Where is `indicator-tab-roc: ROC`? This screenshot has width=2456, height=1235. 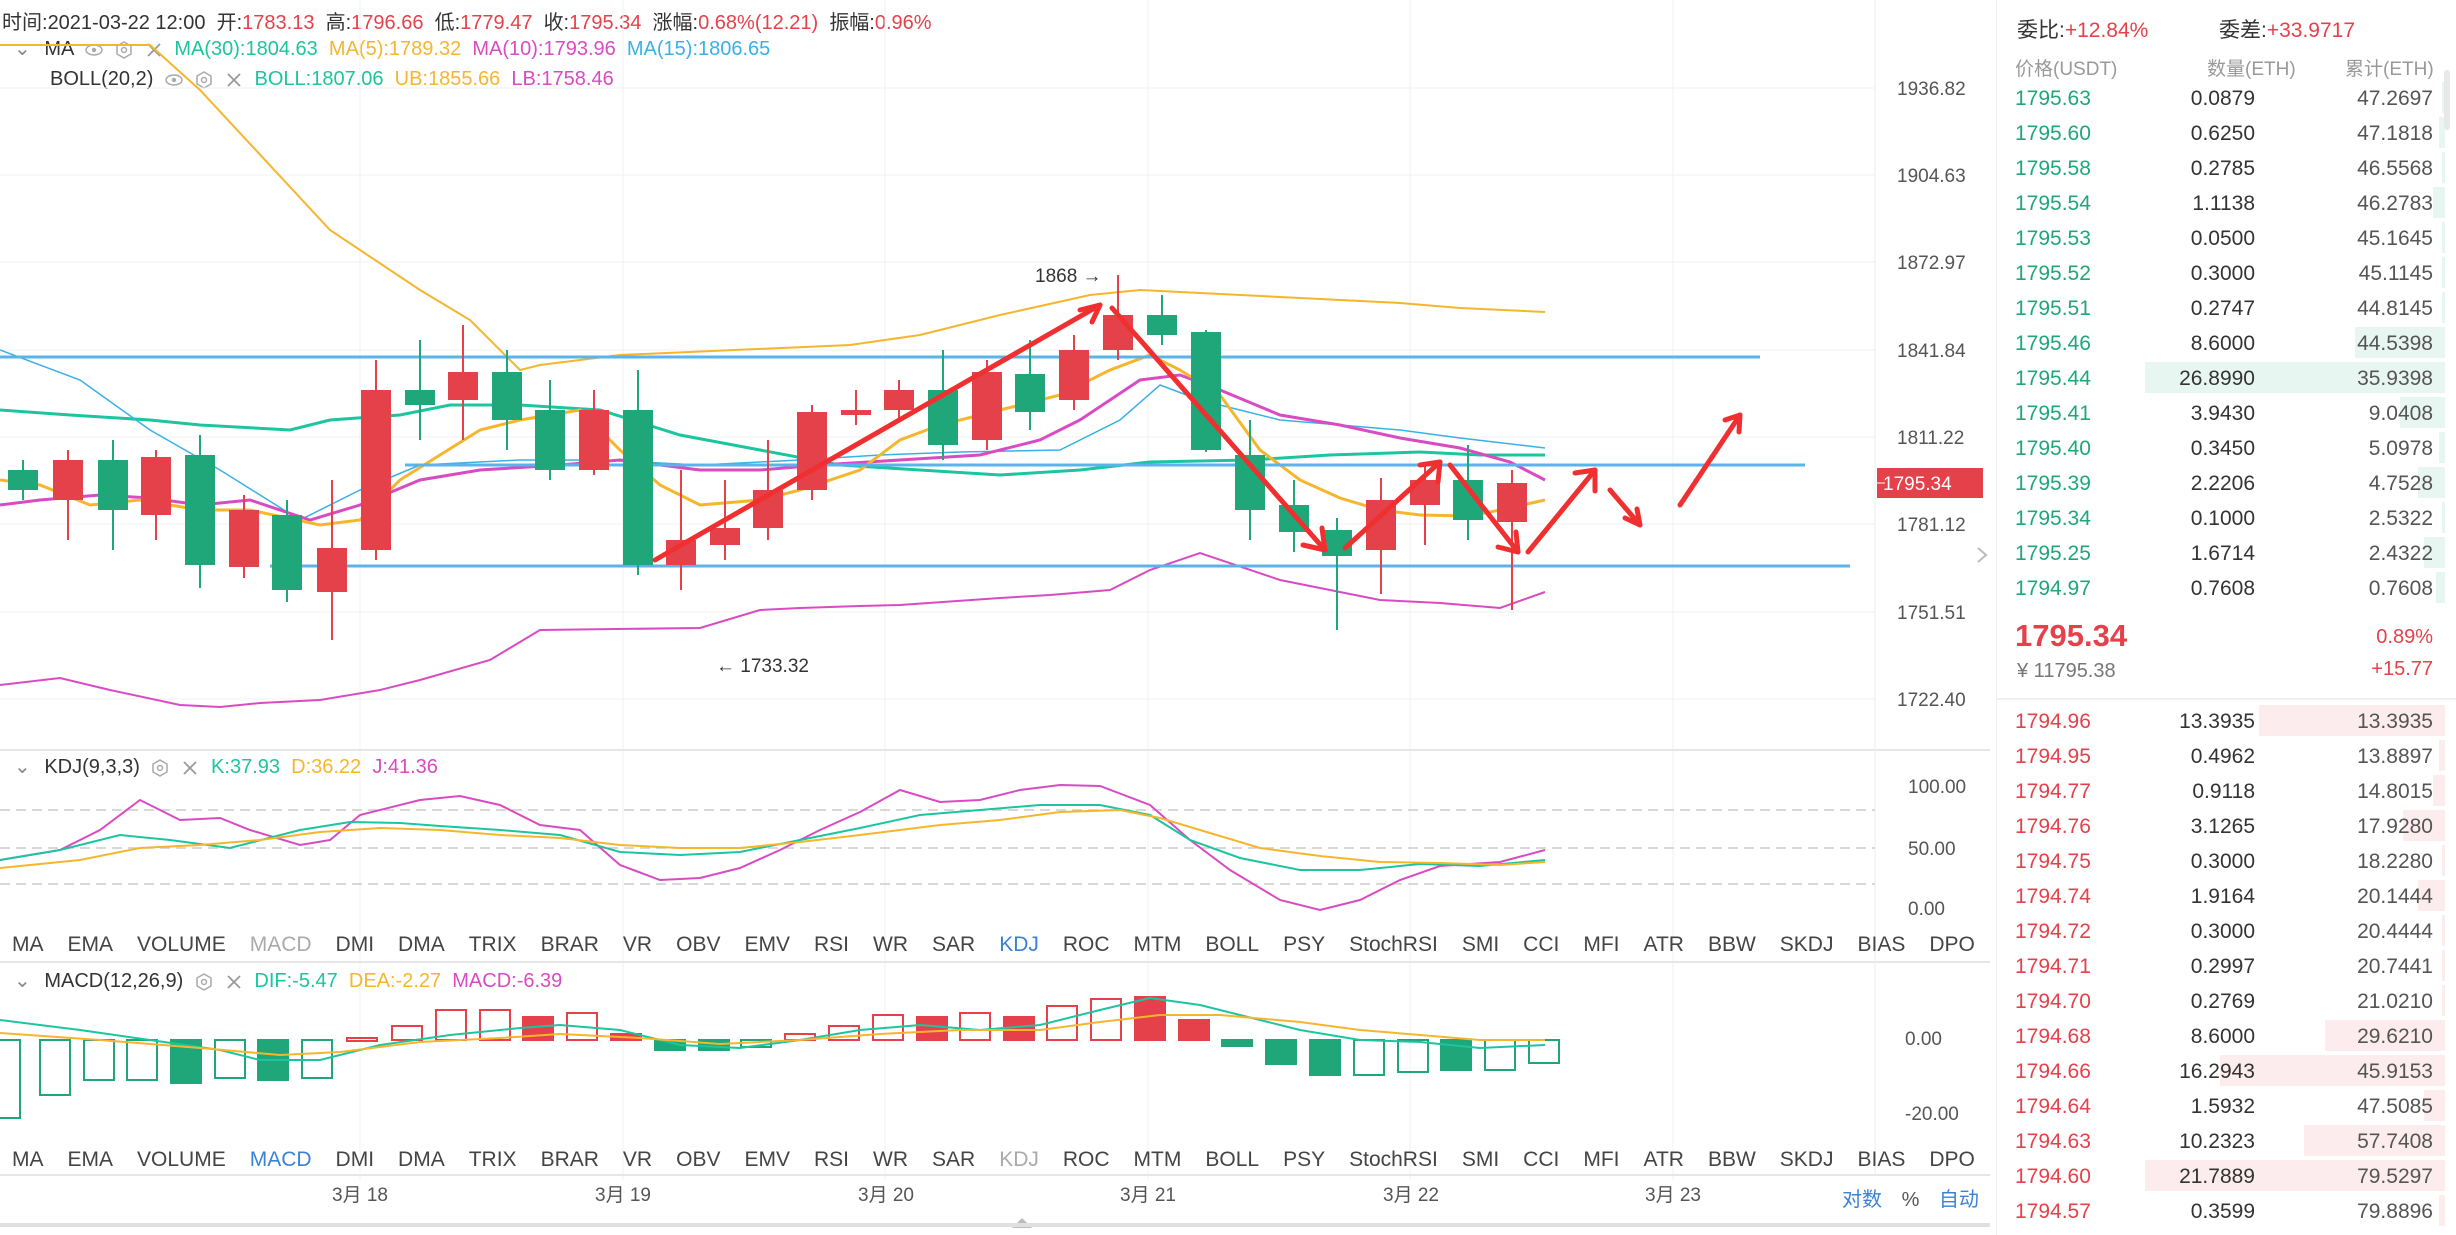 indicator-tab-roc: ROC is located at coordinates (1086, 944).